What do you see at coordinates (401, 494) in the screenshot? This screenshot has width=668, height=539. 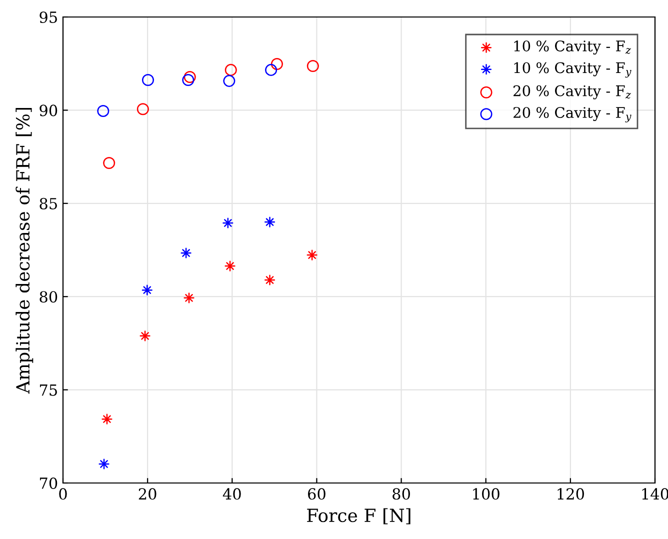 I see `x-tick-label: 80` at bounding box center [401, 494].